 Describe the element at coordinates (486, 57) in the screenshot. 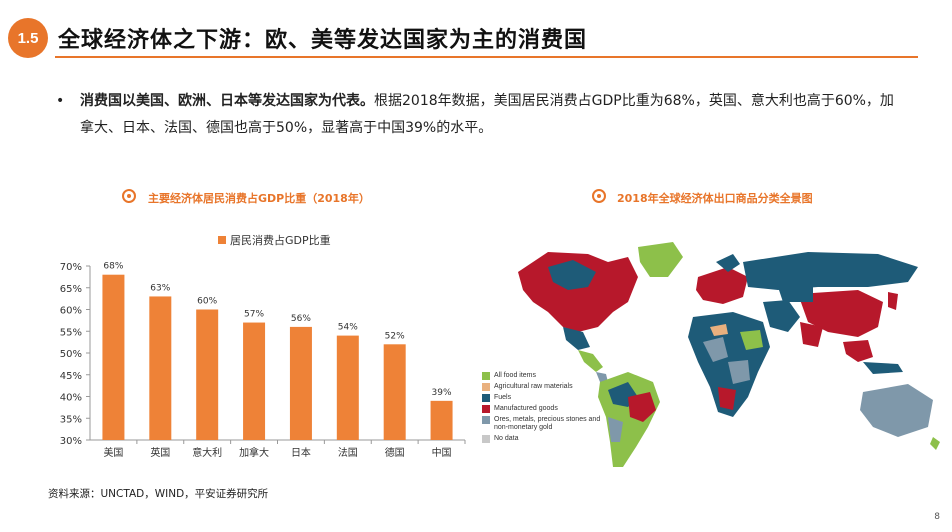

I see `header-divider` at that location.